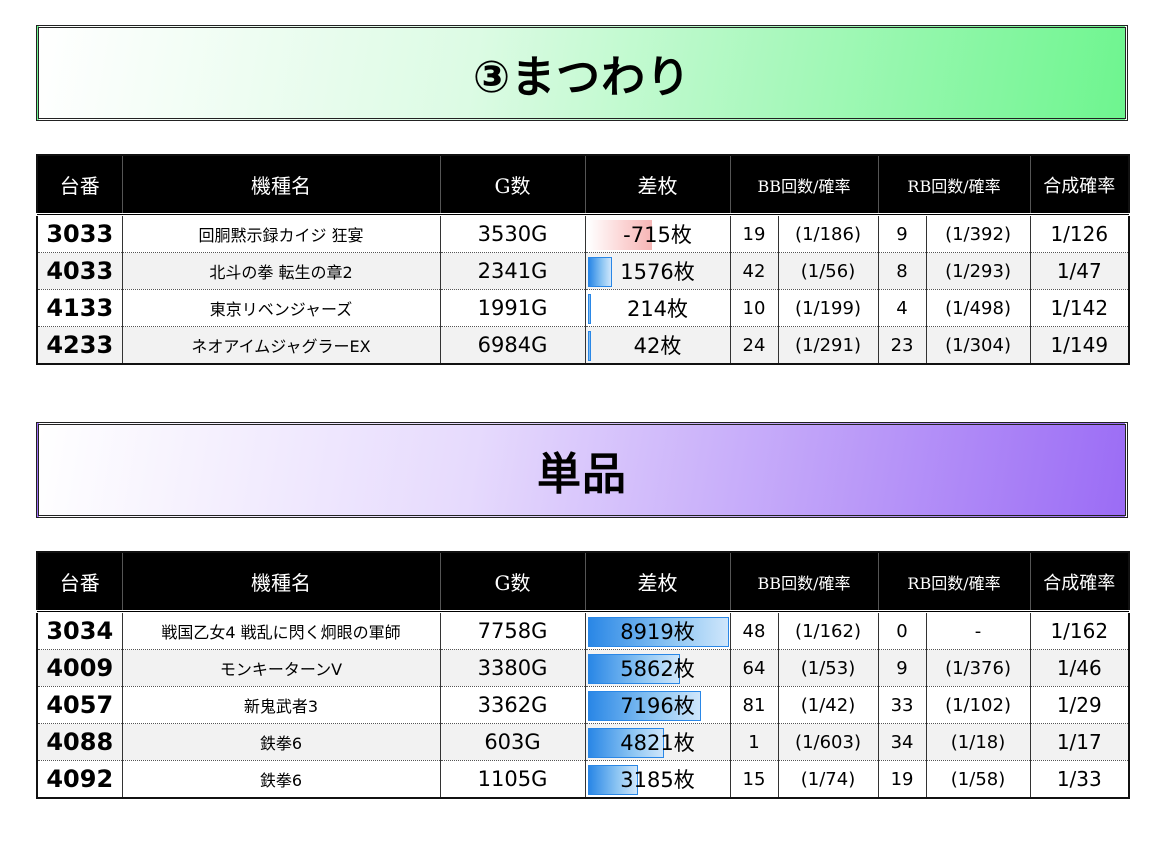 Image resolution: width=1174 pixels, height=841 pixels. I want to click on bb-count-cell: 24, so click(754, 345).